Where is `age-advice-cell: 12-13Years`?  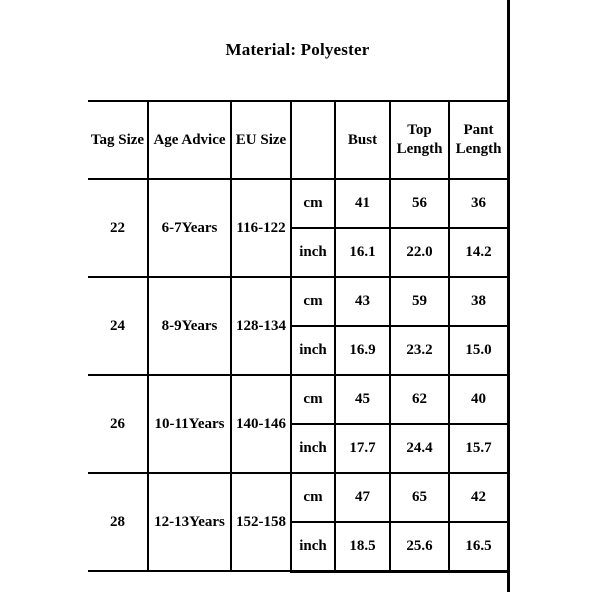 age-advice-cell: 12-13Years is located at coordinates (189, 522).